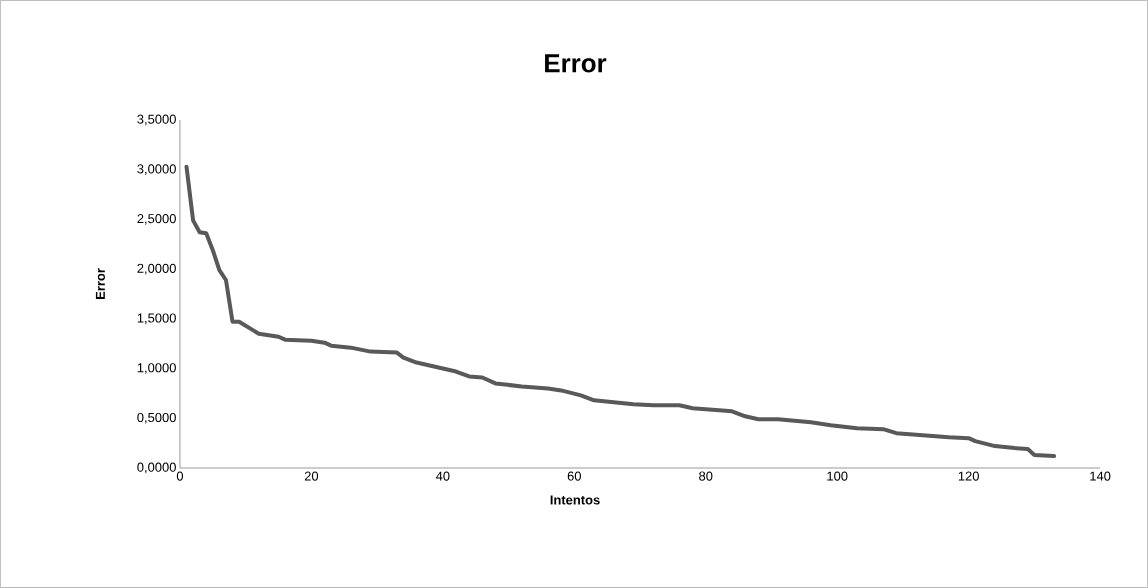 The width and height of the screenshot is (1148, 588). What do you see at coordinates (442, 476) in the screenshot?
I see `x-tick-label: 40` at bounding box center [442, 476].